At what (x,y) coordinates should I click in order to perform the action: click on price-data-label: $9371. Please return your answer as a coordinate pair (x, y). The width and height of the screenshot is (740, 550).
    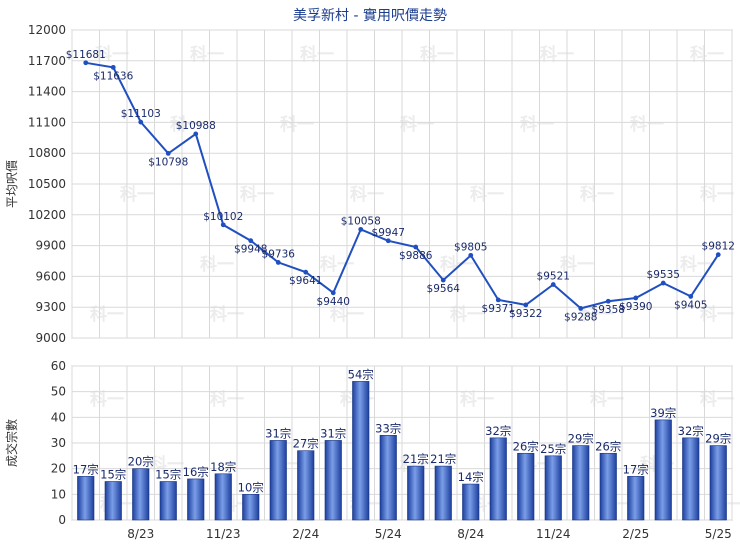
    Looking at the image, I should click on (498, 309).